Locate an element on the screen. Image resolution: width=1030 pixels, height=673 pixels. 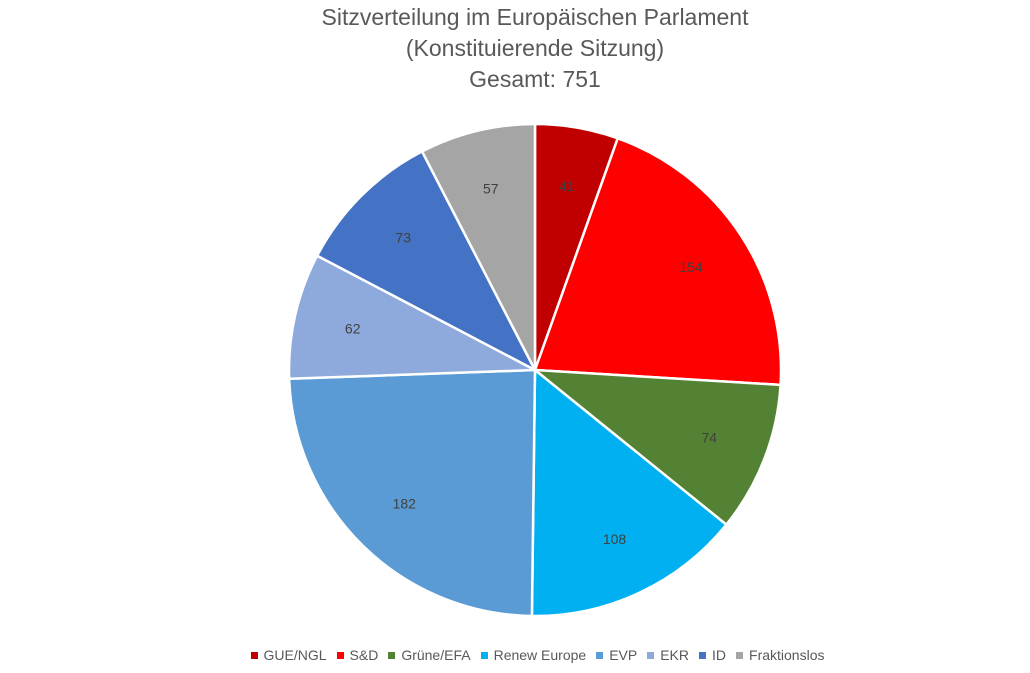
pie-slice-renew-europe is located at coordinates (629, 493).